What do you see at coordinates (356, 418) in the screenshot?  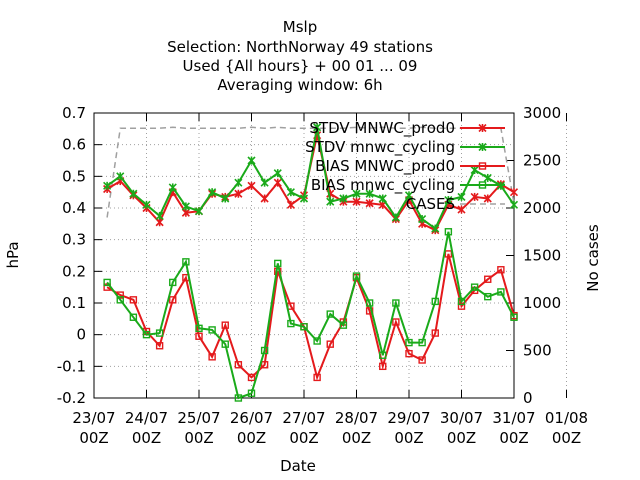 I see `x-tick-label: 28/07` at bounding box center [356, 418].